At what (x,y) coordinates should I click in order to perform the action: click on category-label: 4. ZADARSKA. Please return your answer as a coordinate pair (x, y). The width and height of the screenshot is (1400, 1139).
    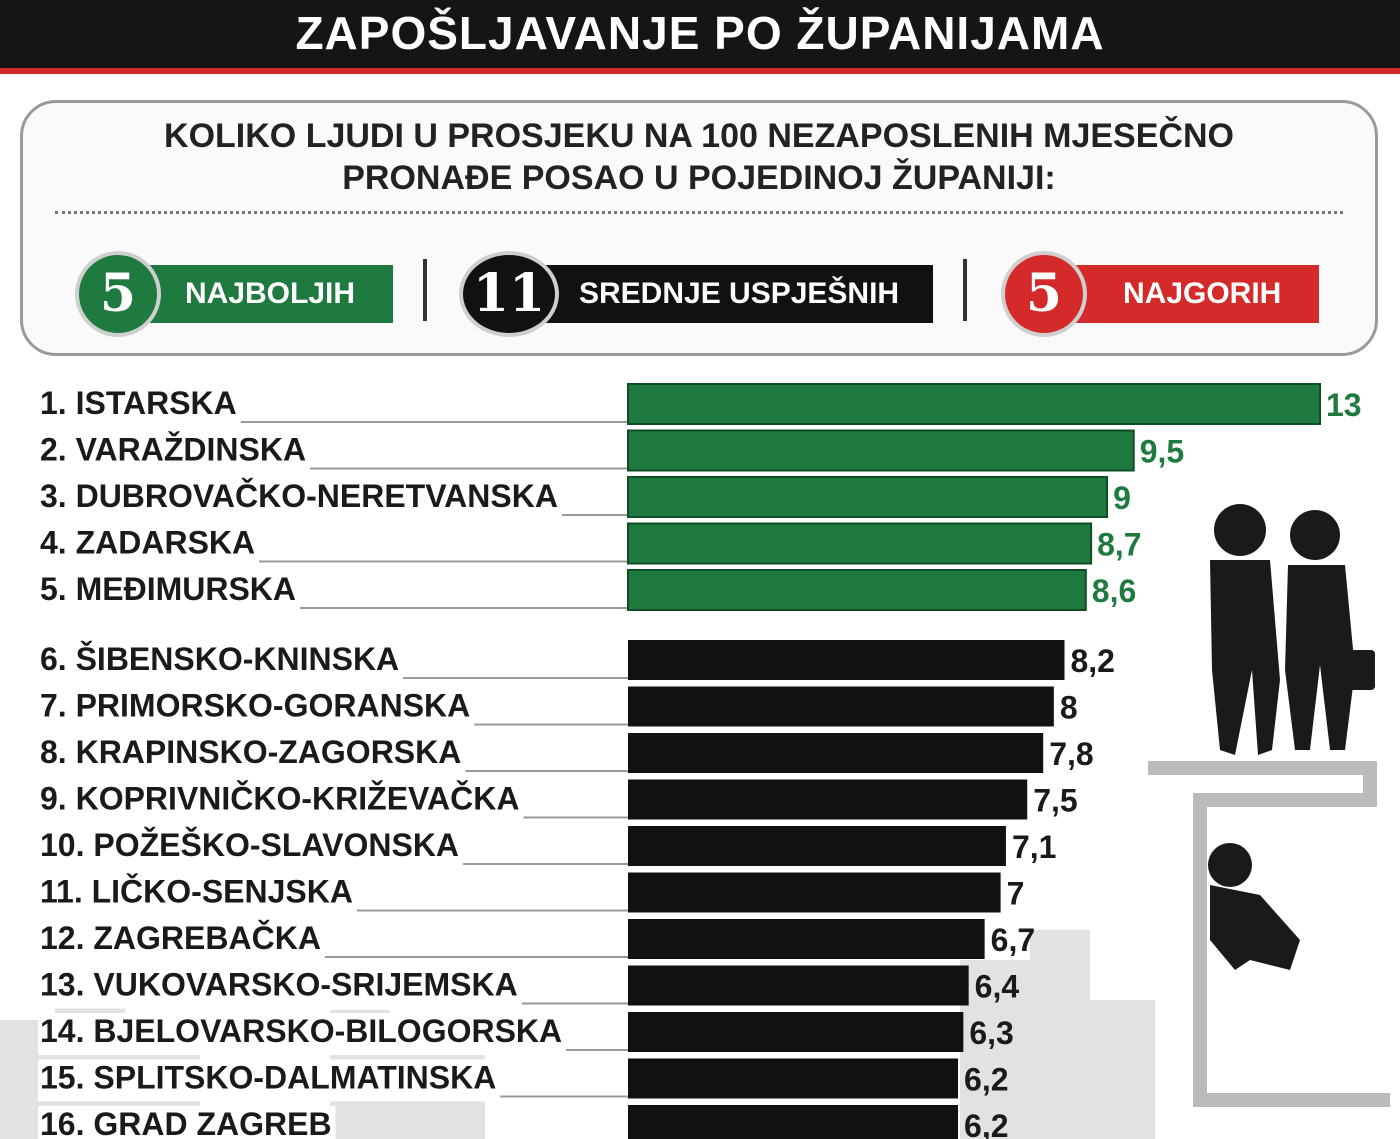
    Looking at the image, I should click on (147, 543).